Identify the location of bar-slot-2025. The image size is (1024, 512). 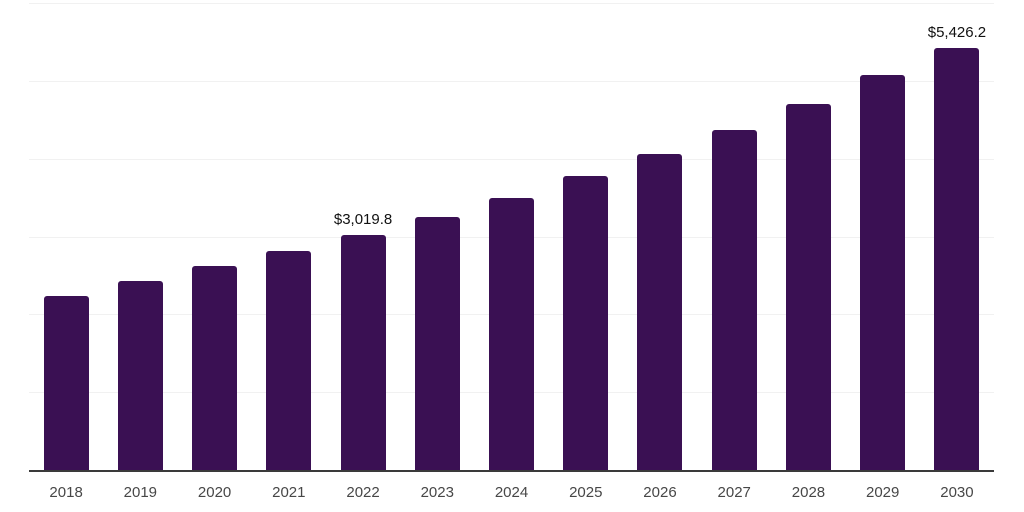
(586, 236).